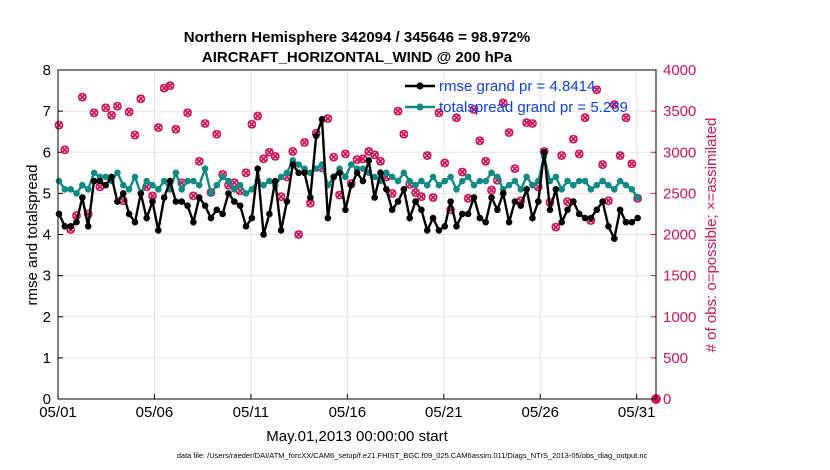 The height and width of the screenshot is (470, 830). Describe the element at coordinates (58, 412) in the screenshot. I see `x-tick-label: 05/01` at that location.